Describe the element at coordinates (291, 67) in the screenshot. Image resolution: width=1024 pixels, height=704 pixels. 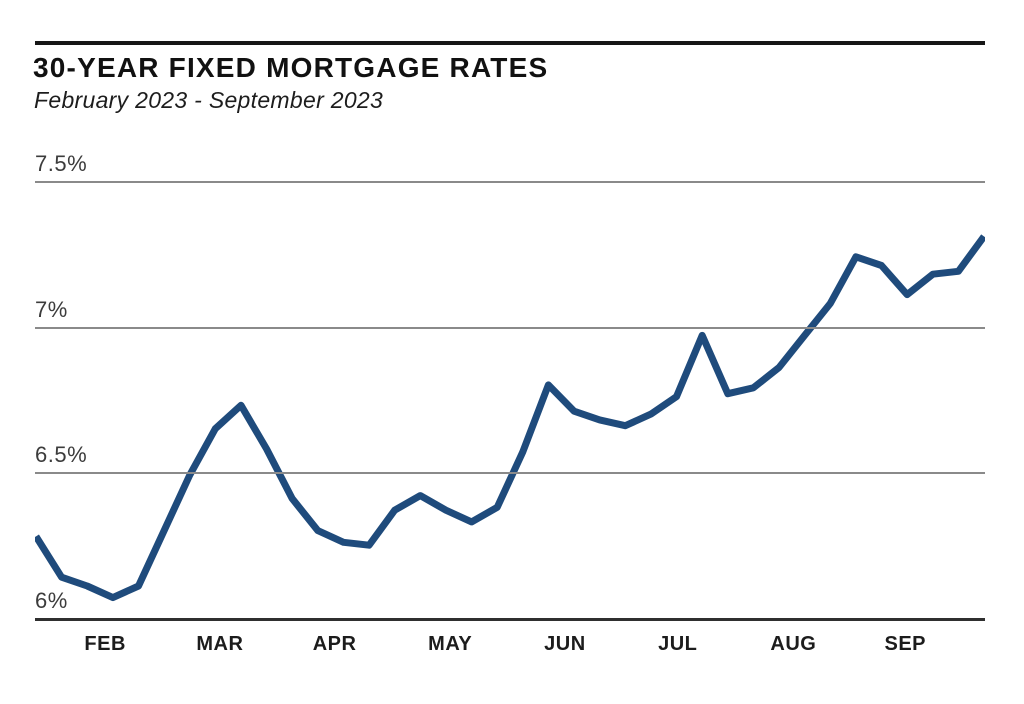
I see `page-title: 30-YEAR FIXED MORTGAGE RATES` at that location.